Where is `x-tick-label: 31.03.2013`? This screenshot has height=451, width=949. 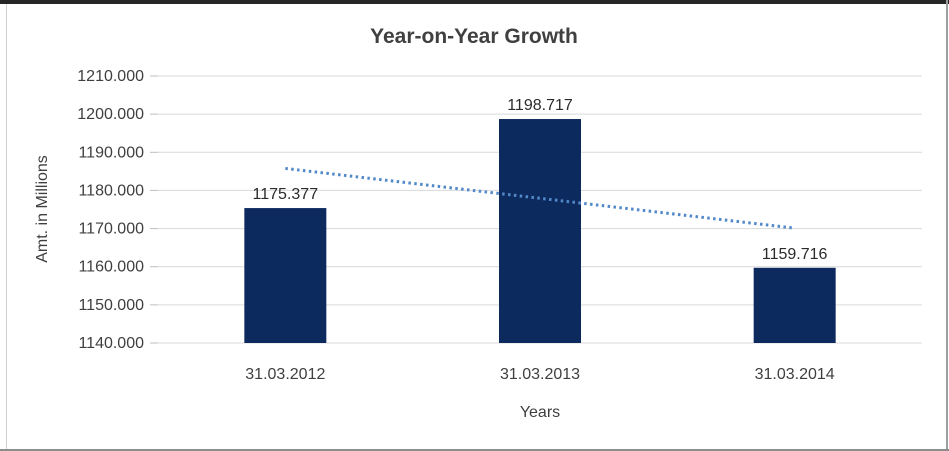 x-tick-label: 31.03.2013 is located at coordinates (540, 374).